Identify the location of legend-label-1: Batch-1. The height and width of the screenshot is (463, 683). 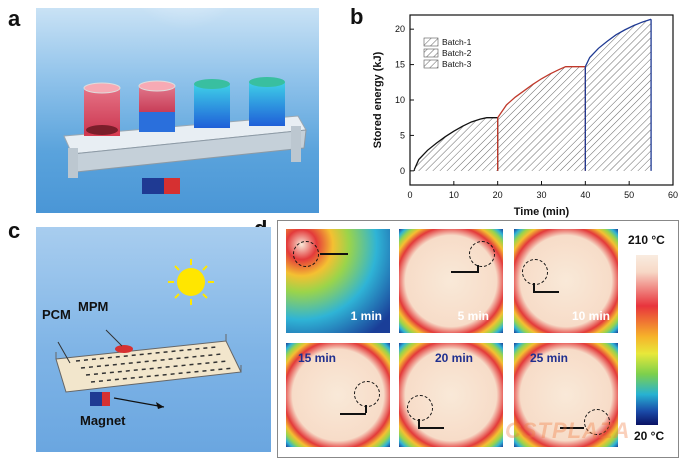
(457, 42).